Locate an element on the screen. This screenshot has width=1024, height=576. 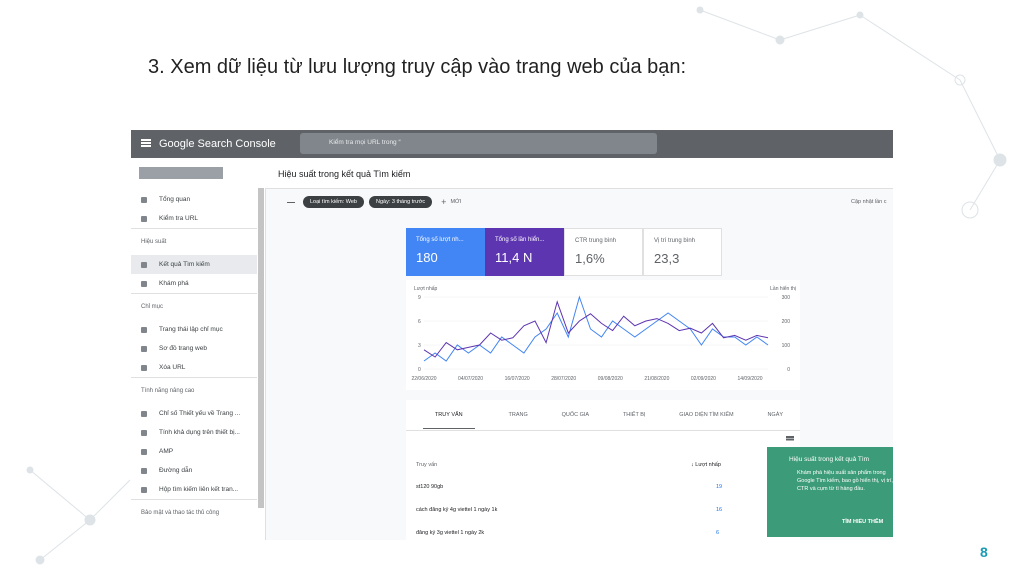
y-tick-label: 0 is located at coordinates (419, 370).